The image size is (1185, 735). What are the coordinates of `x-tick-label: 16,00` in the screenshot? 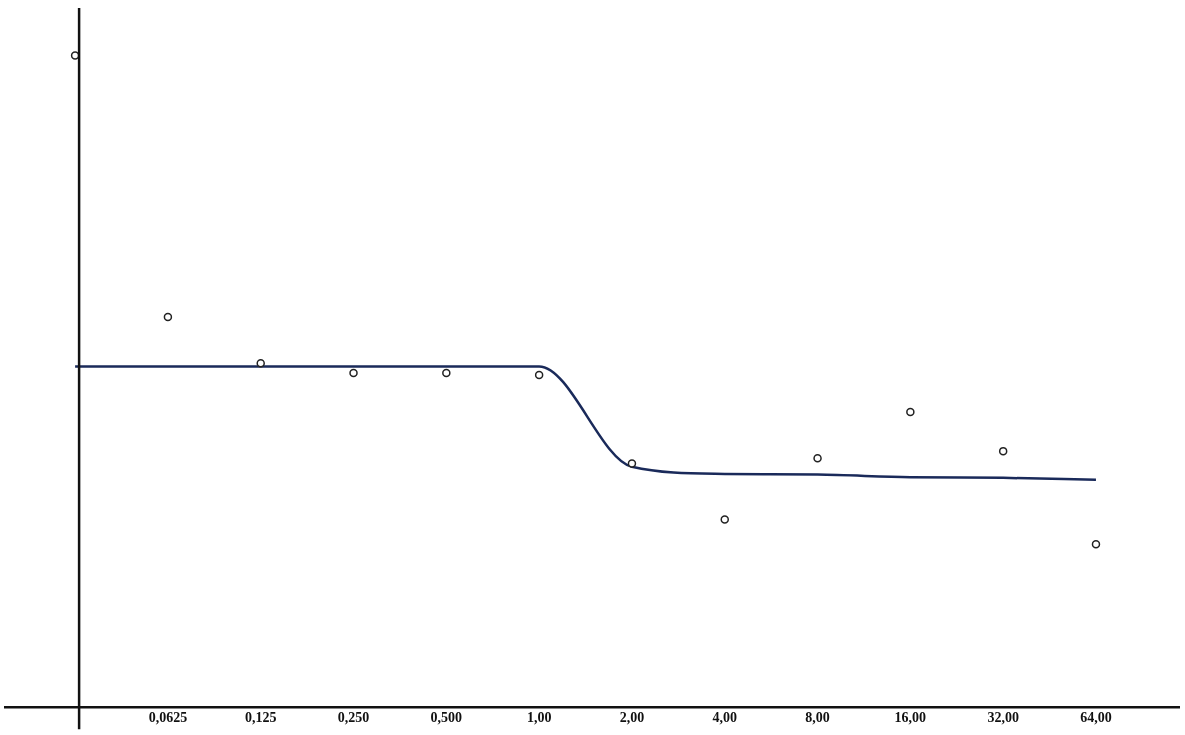 It's located at (910, 718).